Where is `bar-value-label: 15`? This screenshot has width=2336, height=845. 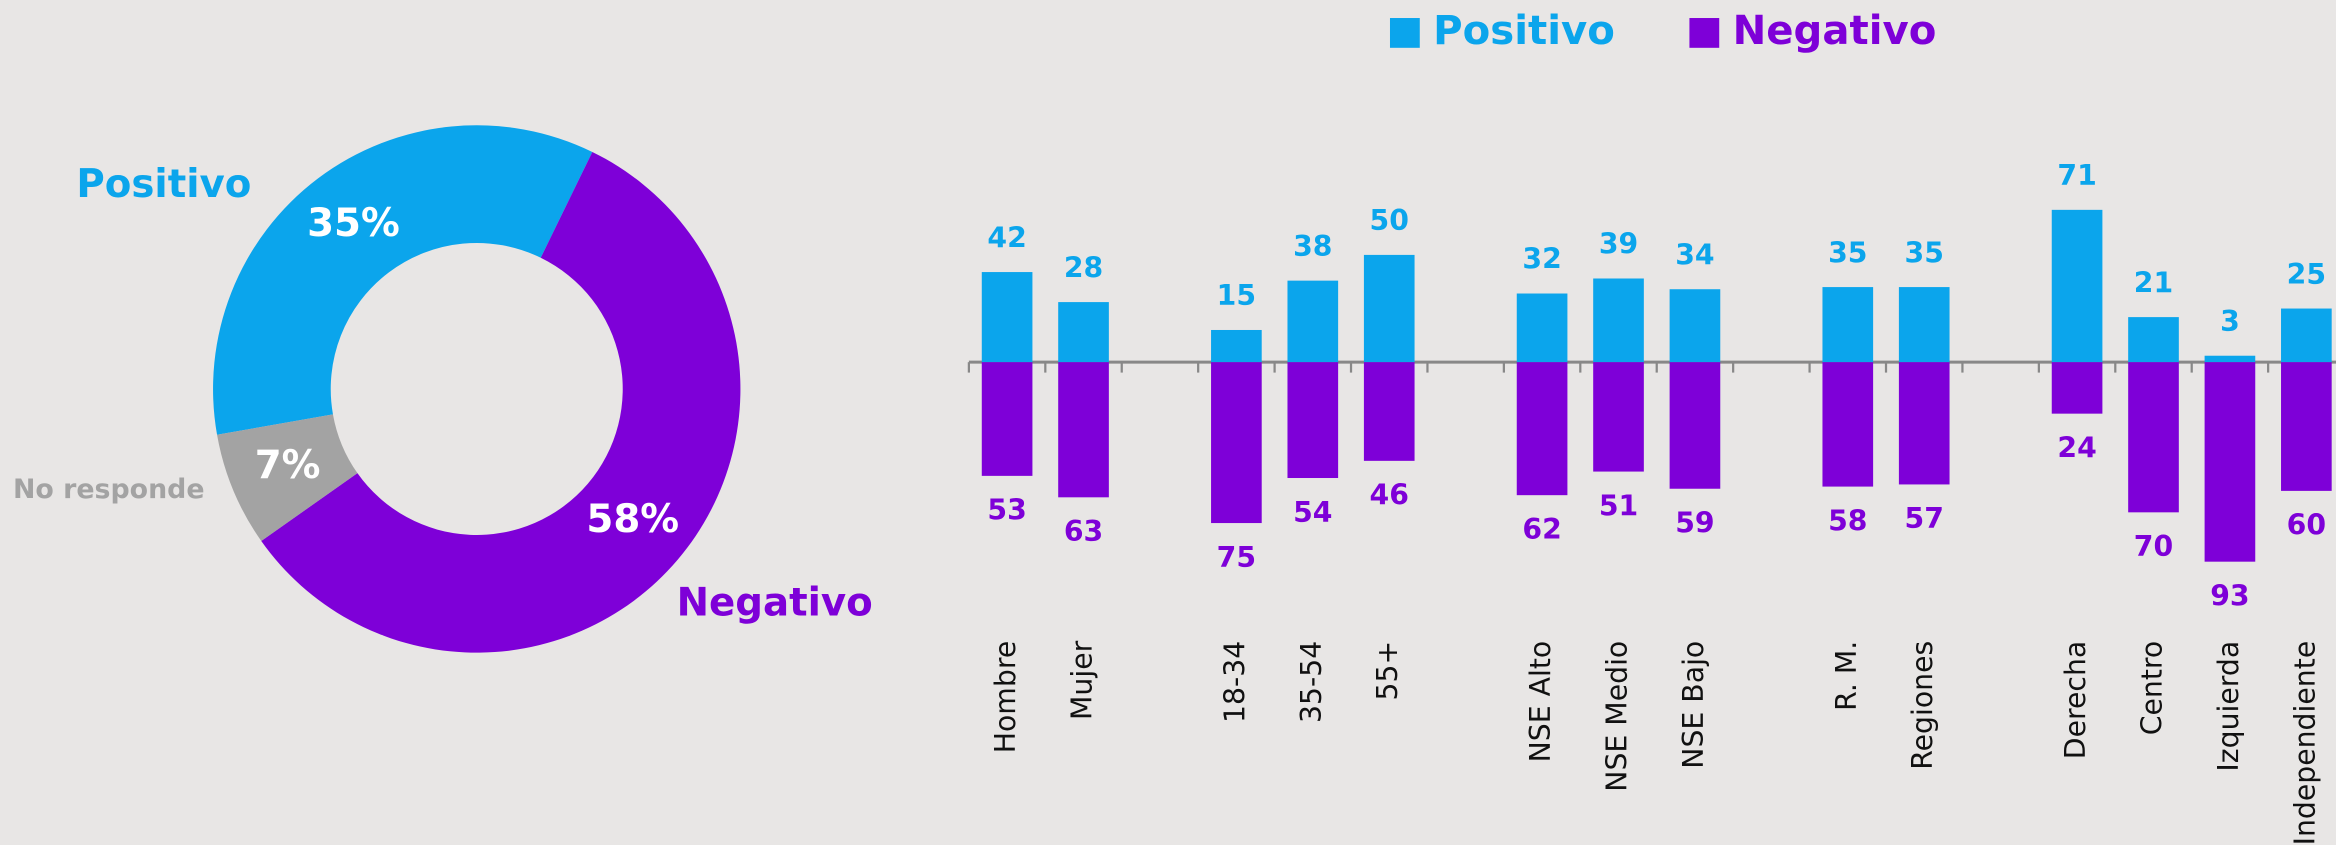
bar-value-label: 15 is located at coordinates (1236, 295).